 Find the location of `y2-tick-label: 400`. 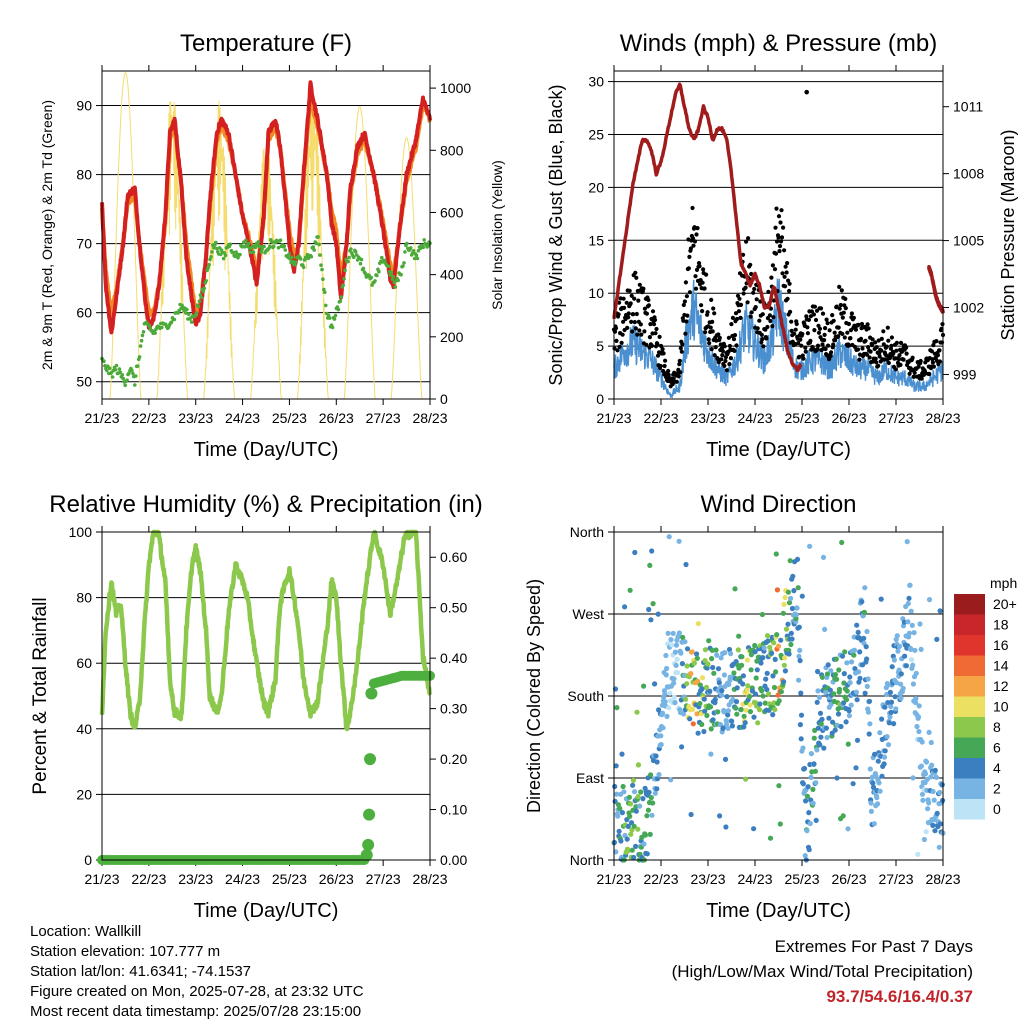

y2-tick-label: 400 is located at coordinates (452, 275).